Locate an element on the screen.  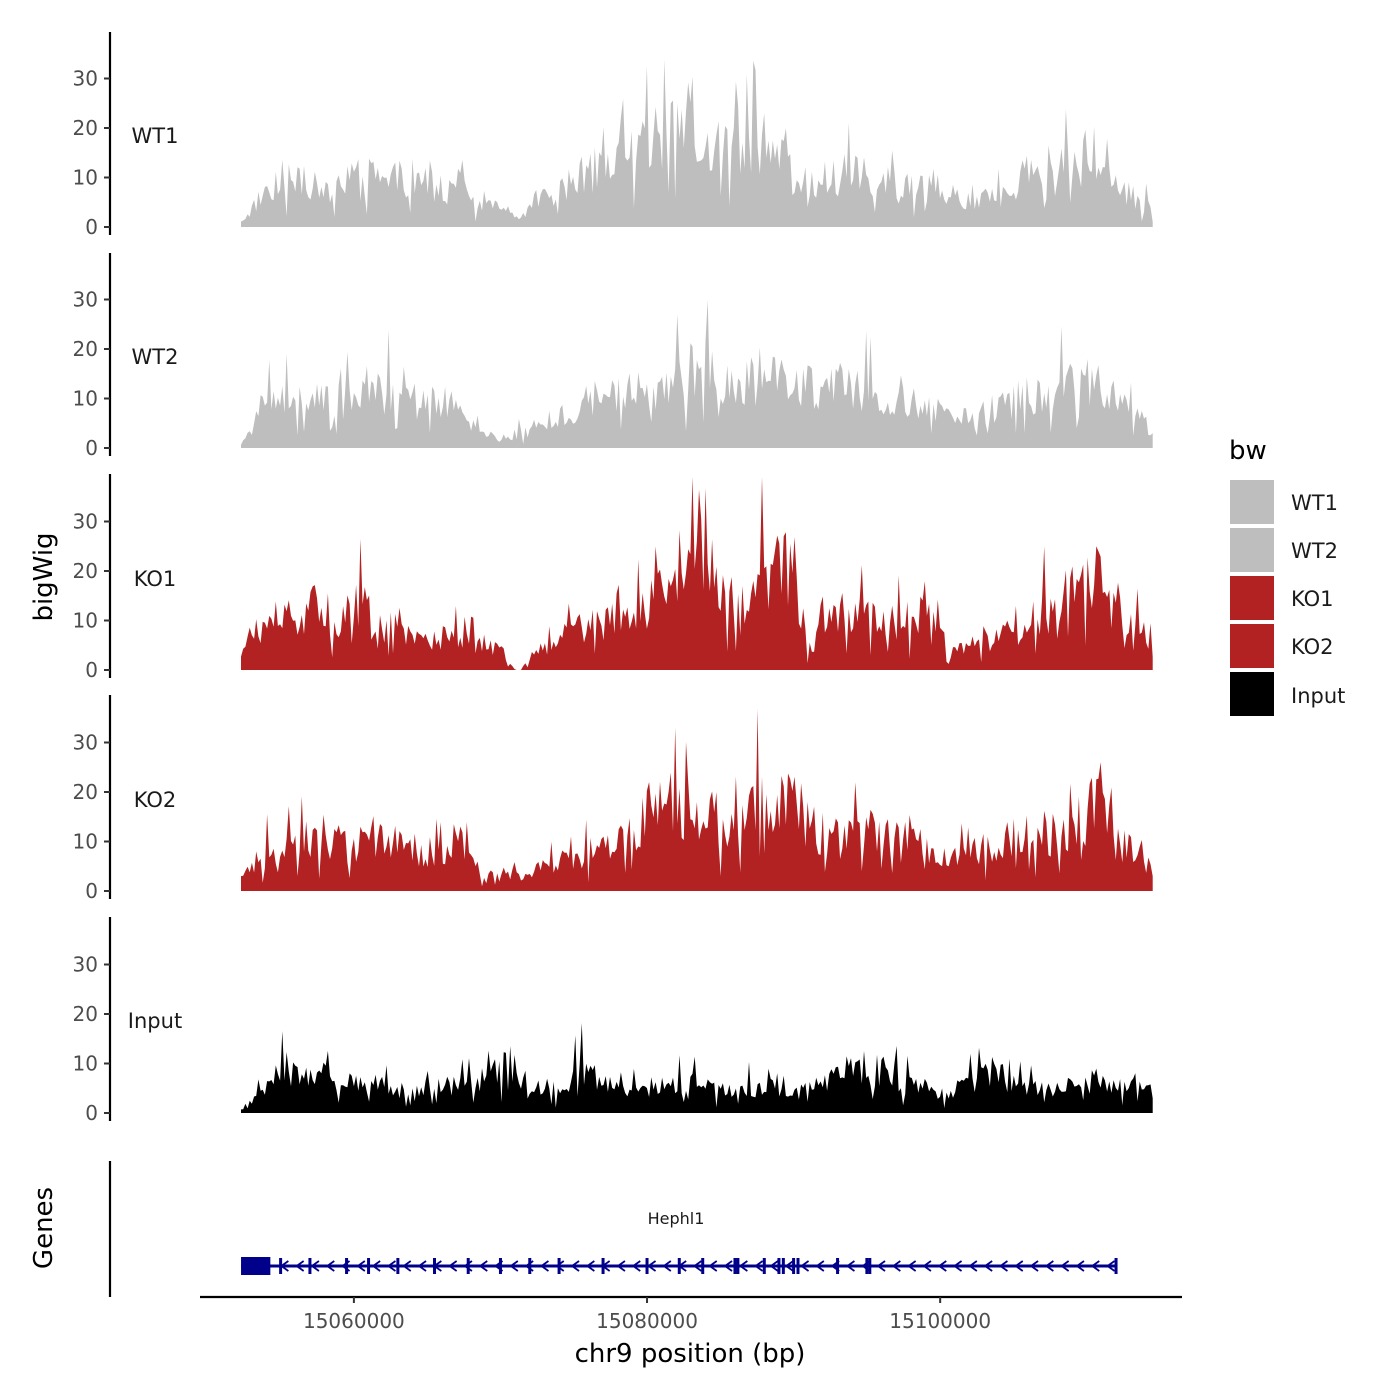
track-wt2: 0 10 20 30 is located at coordinates (613, 356).